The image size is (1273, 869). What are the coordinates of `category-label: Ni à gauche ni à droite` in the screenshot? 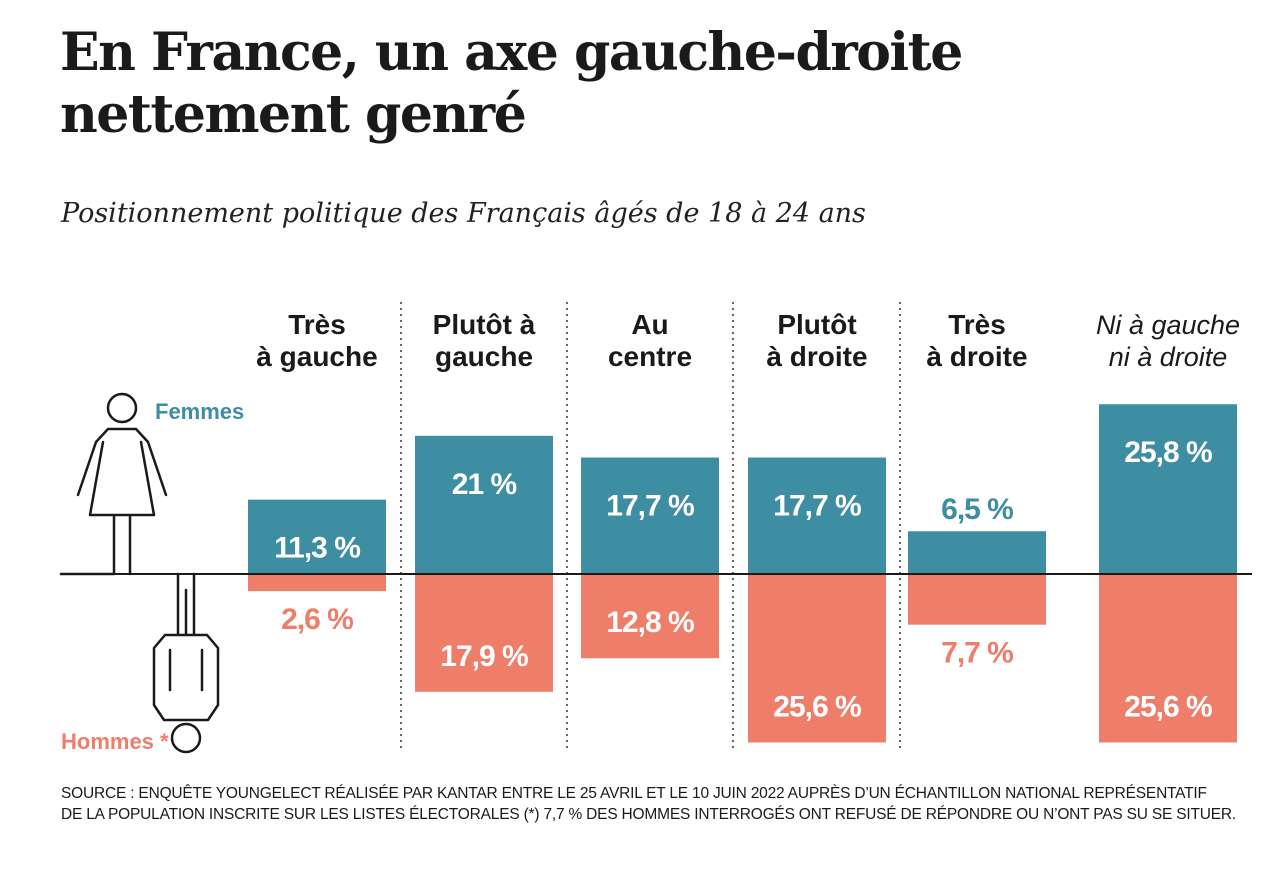 It's located at (1168, 341).